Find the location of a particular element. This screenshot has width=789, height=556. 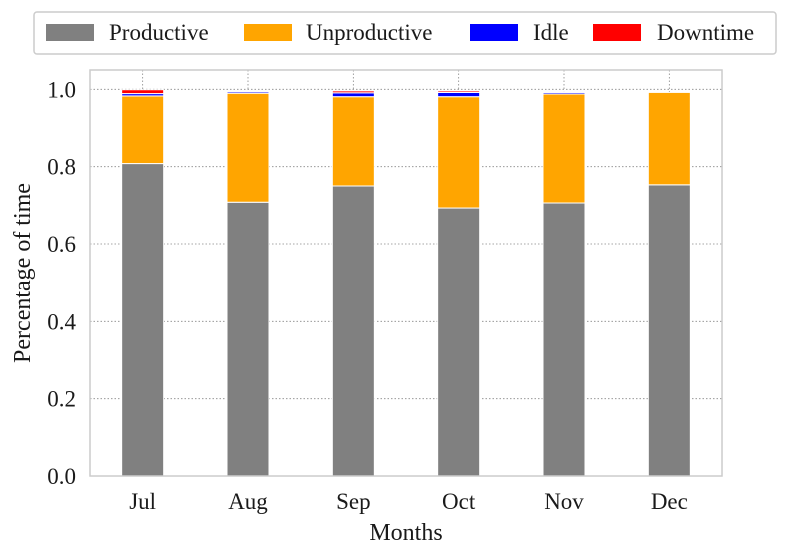

y-axis-label: Percentage of time is located at coordinates (23, 273).